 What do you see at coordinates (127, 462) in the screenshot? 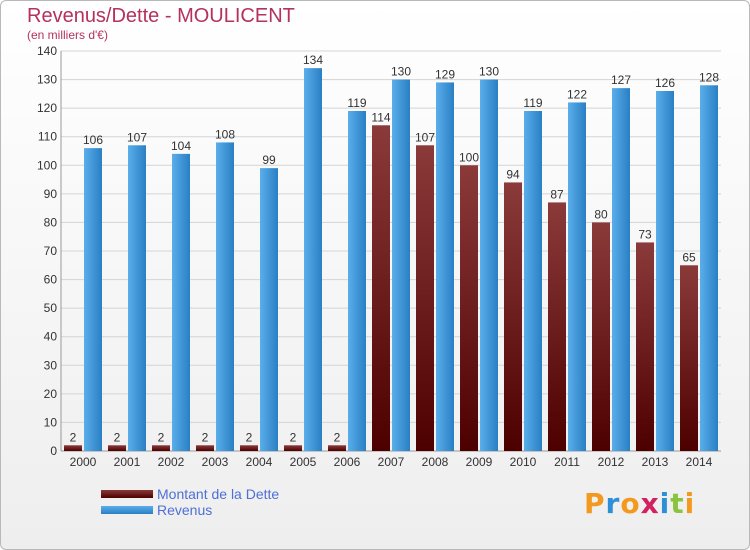
I see `x-tick-label: 2001` at bounding box center [127, 462].